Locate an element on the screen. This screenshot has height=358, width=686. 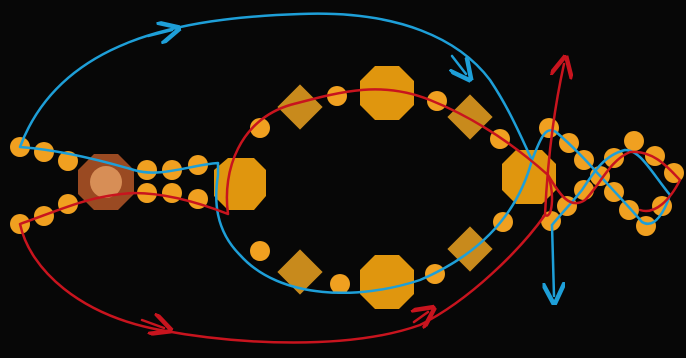
blue-arrow-top-left is located at coordinates (159, 33).